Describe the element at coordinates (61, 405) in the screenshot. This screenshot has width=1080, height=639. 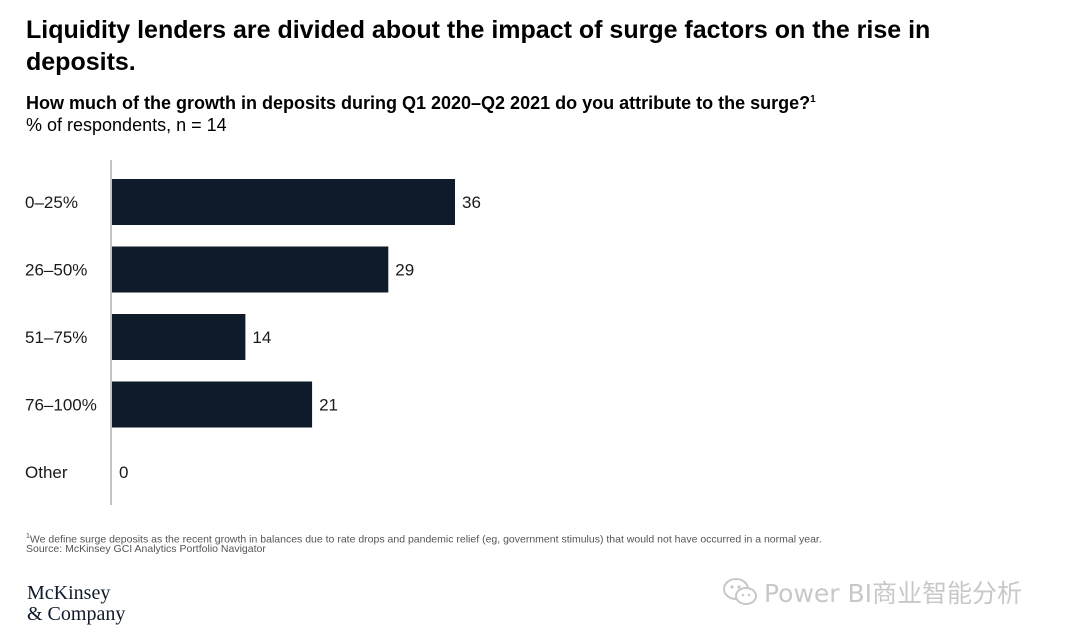
I see `category-label: 76–100%` at that location.